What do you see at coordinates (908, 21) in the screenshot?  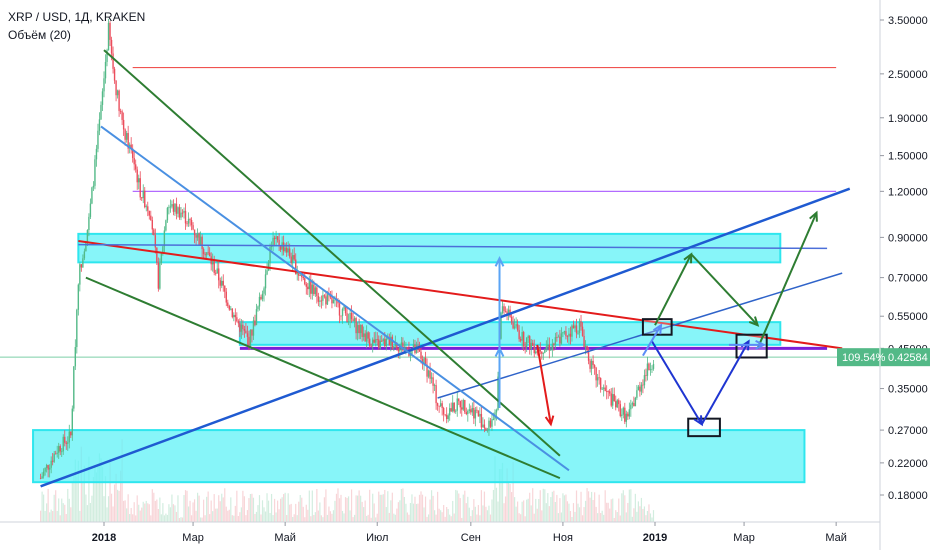 I see `price-tick-label: 3.50000` at bounding box center [908, 21].